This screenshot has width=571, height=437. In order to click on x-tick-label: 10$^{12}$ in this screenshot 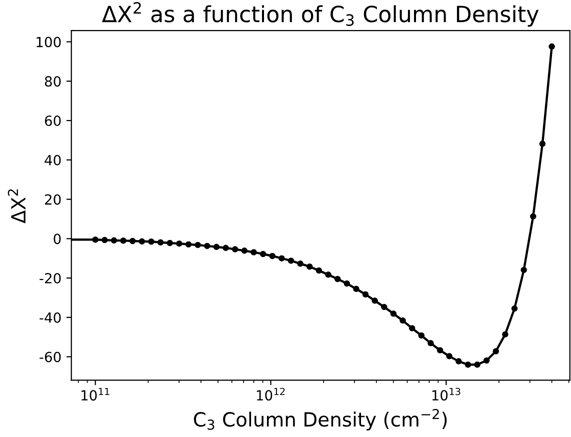, I will do `click(270, 394)`.